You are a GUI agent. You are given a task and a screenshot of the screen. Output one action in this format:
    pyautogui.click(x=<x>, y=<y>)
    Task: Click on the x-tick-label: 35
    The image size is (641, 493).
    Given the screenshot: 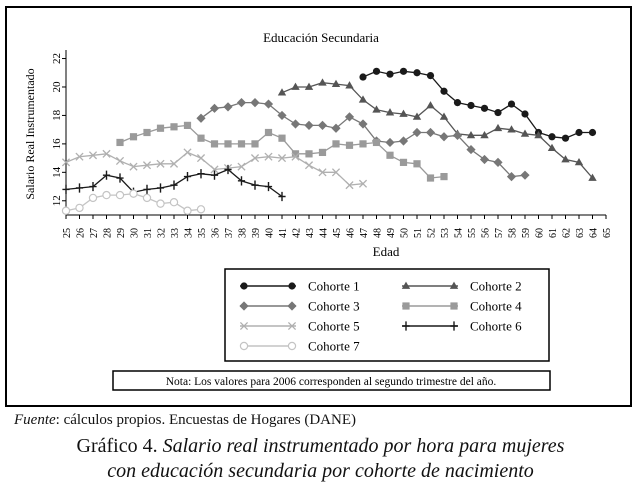 What is the action you would take?
    pyautogui.click(x=202, y=233)
    